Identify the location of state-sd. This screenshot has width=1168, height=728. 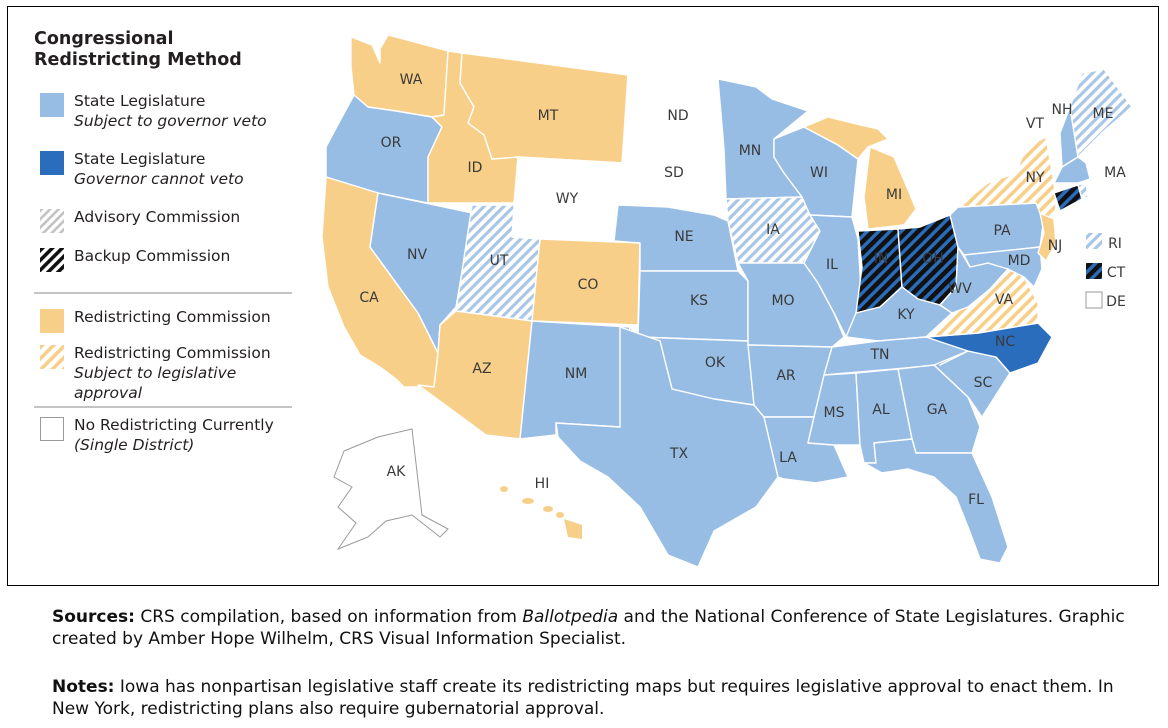
(672, 181).